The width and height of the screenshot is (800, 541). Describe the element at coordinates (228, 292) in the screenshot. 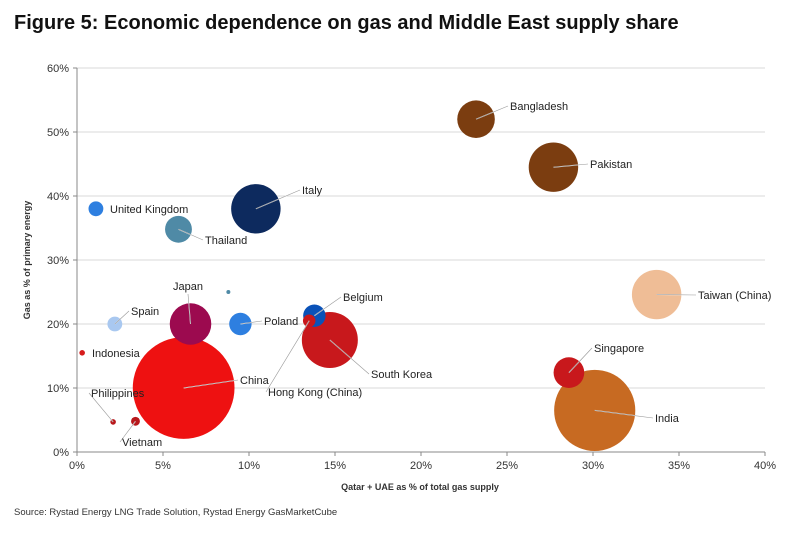

I see `bubble-unlabeled` at that location.